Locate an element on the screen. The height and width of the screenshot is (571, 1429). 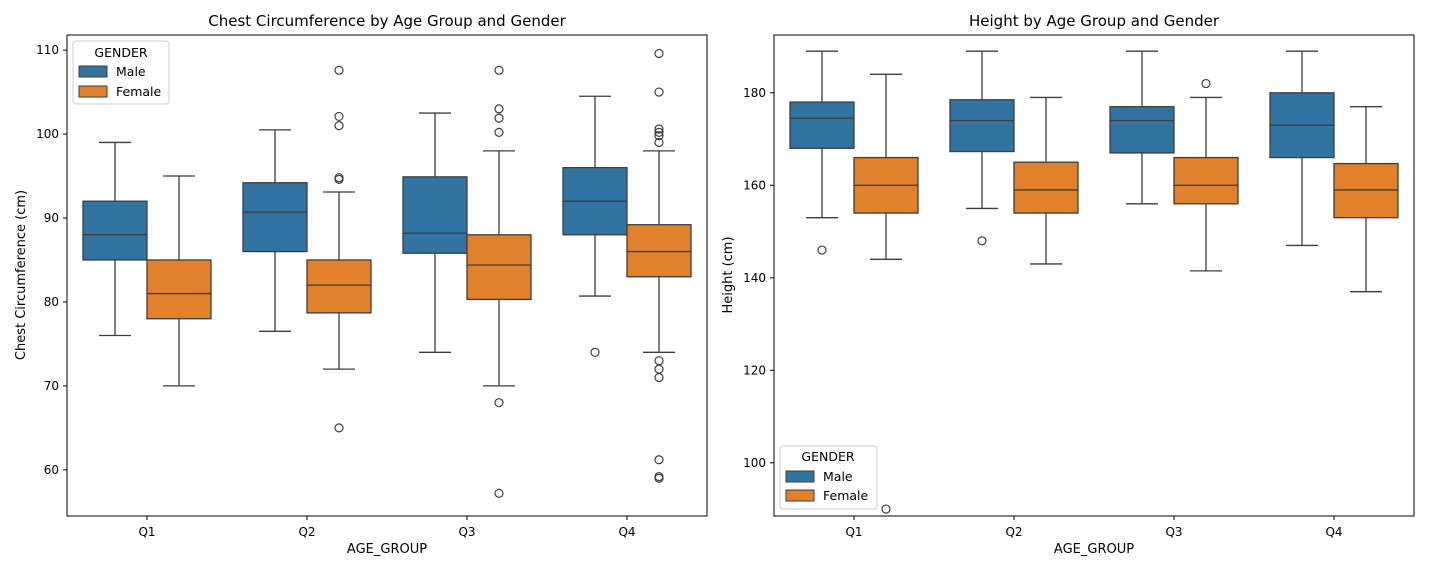
y-tick-label: 160 is located at coordinates (754, 185).